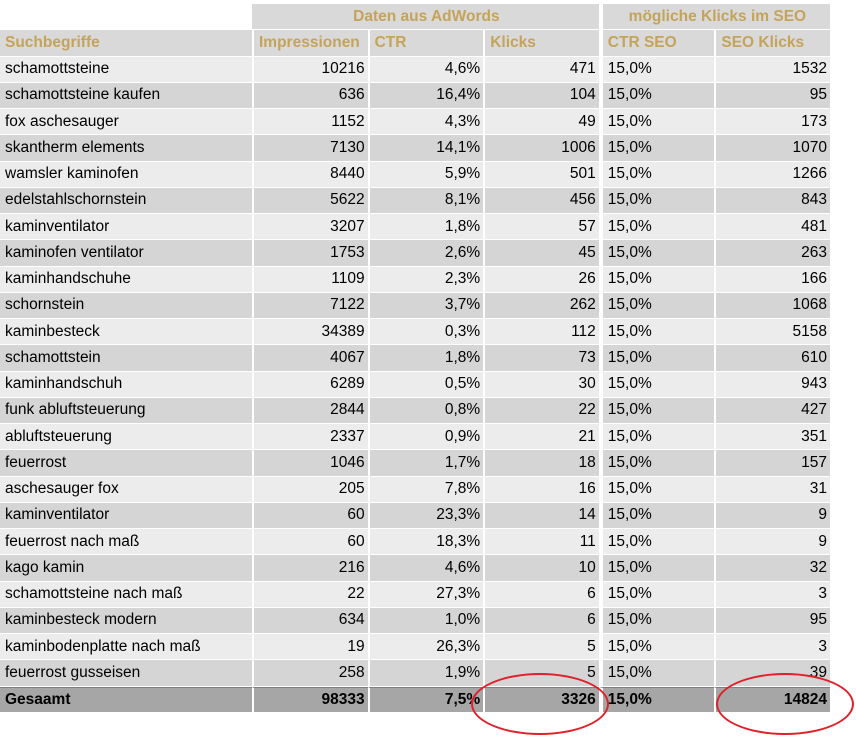  Describe the element at coordinates (310, 43) in the screenshot. I see `column-header-impressionen: Impressionen` at that location.